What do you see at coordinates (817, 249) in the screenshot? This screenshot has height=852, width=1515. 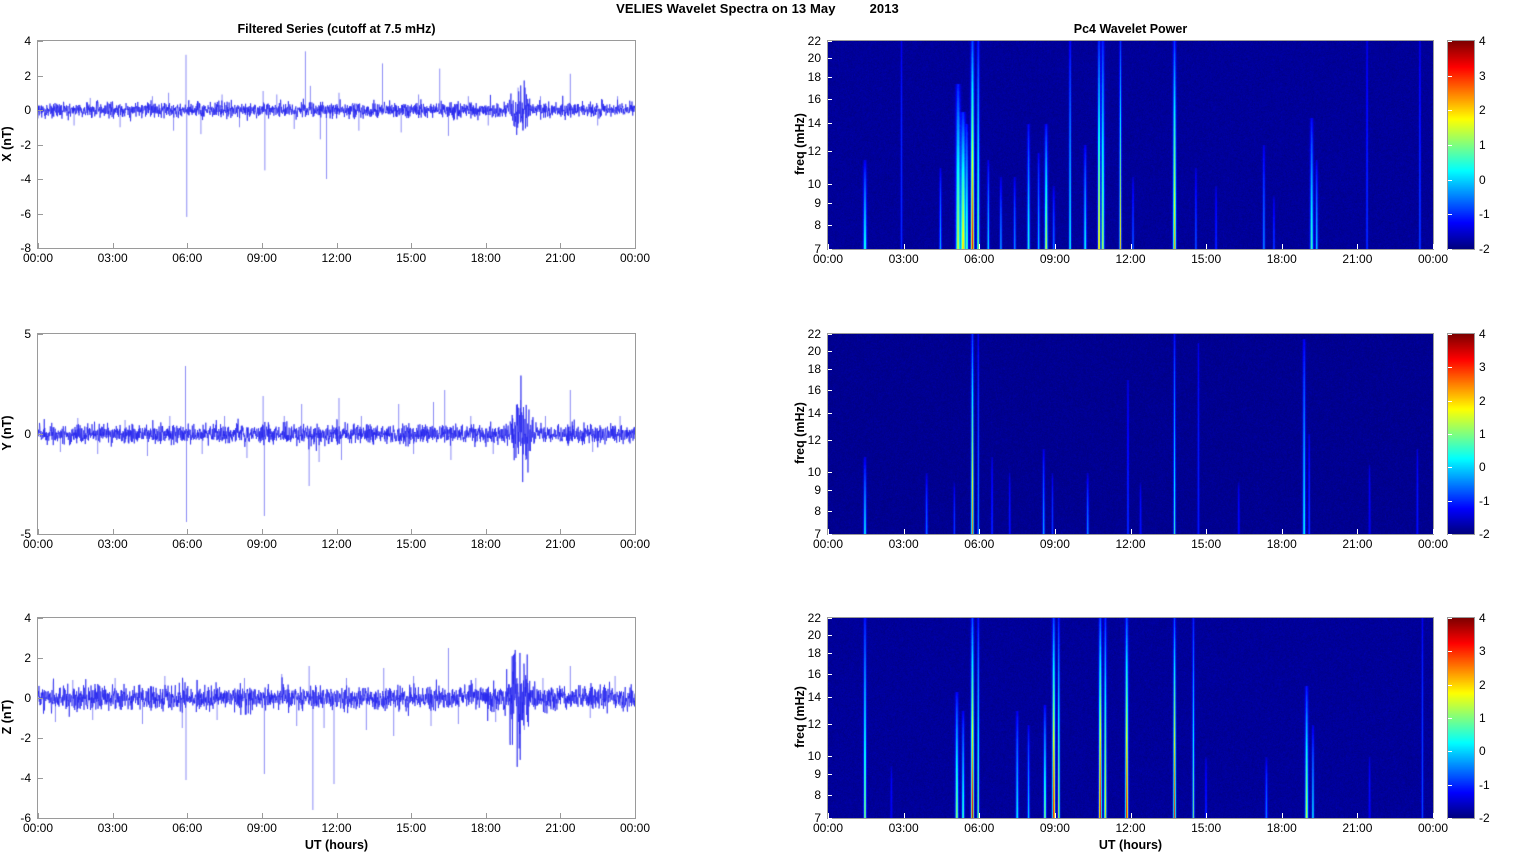 I see `wavelet-power-x-ytick-label: 7` at bounding box center [817, 249].